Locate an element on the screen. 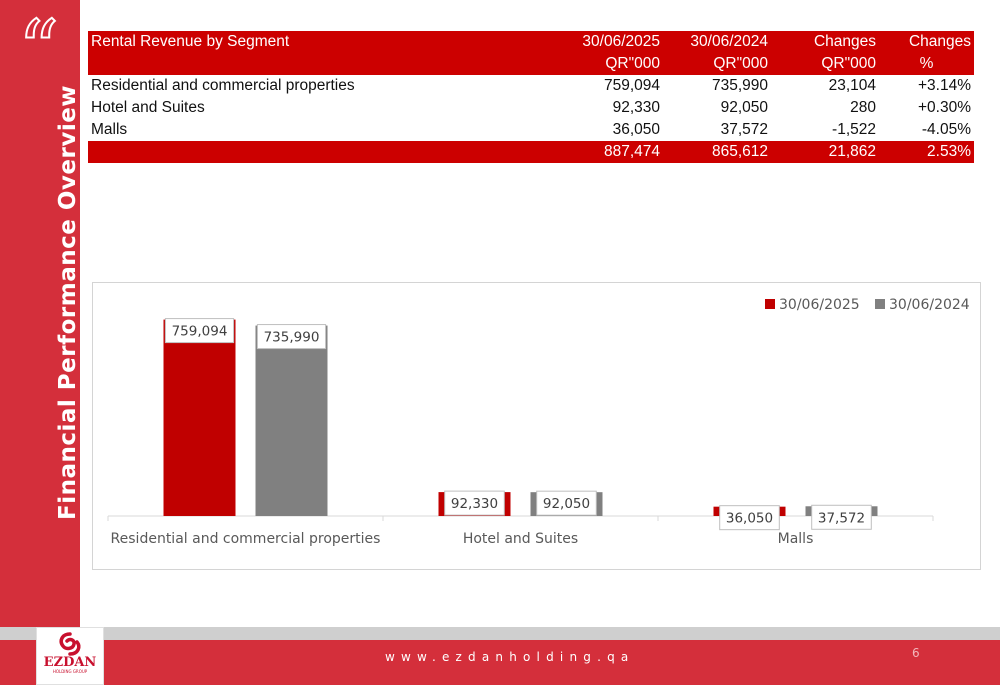 The height and width of the screenshot is (685, 1000). total-change: 21,862 is located at coordinates (825, 152).